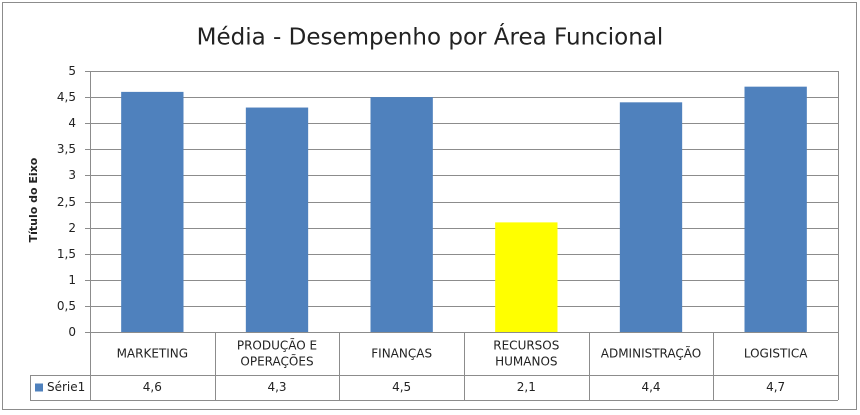 The image size is (860, 415). Describe the element at coordinates (66, 387) in the screenshot. I see `legend-label: Série1` at that location.